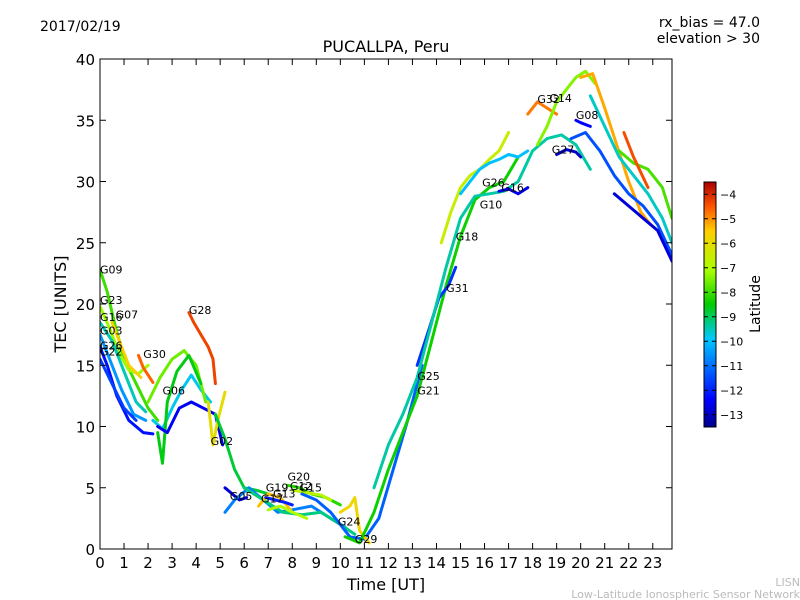  I want to click on satellite-label: G25, so click(428, 376).